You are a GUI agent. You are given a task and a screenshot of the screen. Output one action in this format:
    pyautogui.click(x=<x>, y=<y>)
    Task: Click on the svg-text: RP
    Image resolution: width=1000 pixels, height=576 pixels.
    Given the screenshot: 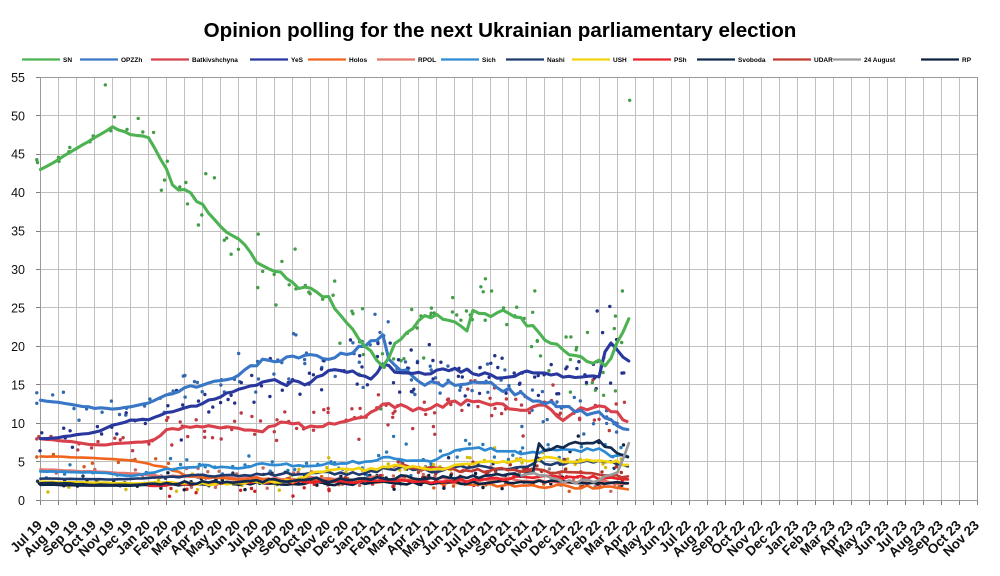 What is the action you would take?
    pyautogui.click(x=967, y=60)
    